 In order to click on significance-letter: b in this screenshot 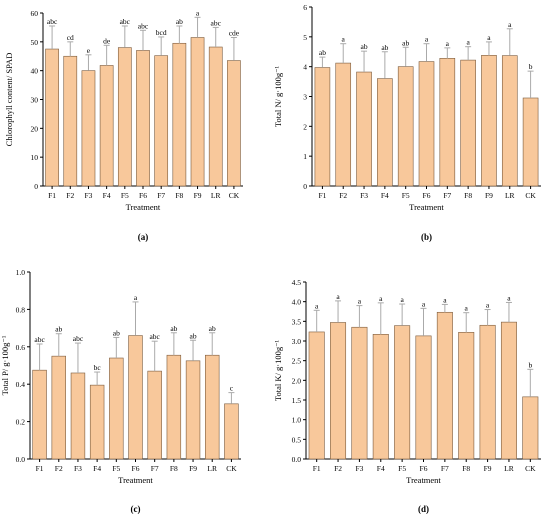, I will do `click(531, 66)`.